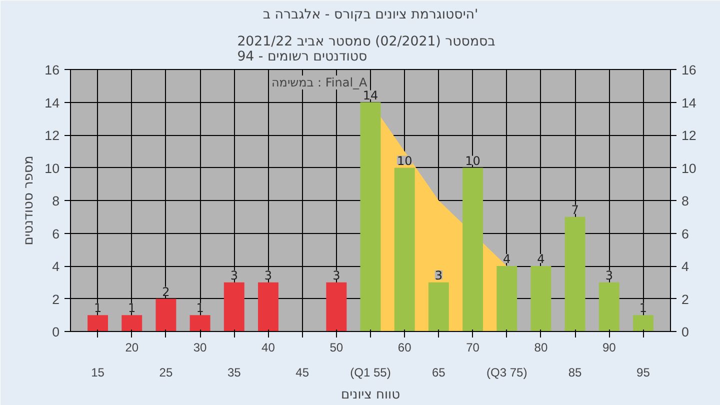  I want to click on x-tick-label: 50, so click(337, 347).